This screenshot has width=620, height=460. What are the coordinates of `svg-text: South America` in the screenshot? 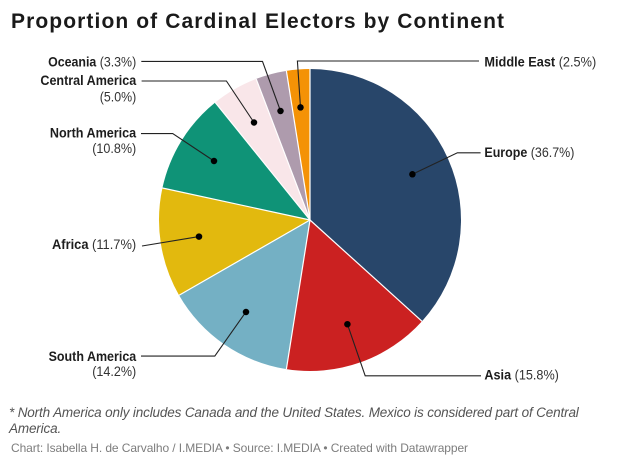 It's located at (93, 356).